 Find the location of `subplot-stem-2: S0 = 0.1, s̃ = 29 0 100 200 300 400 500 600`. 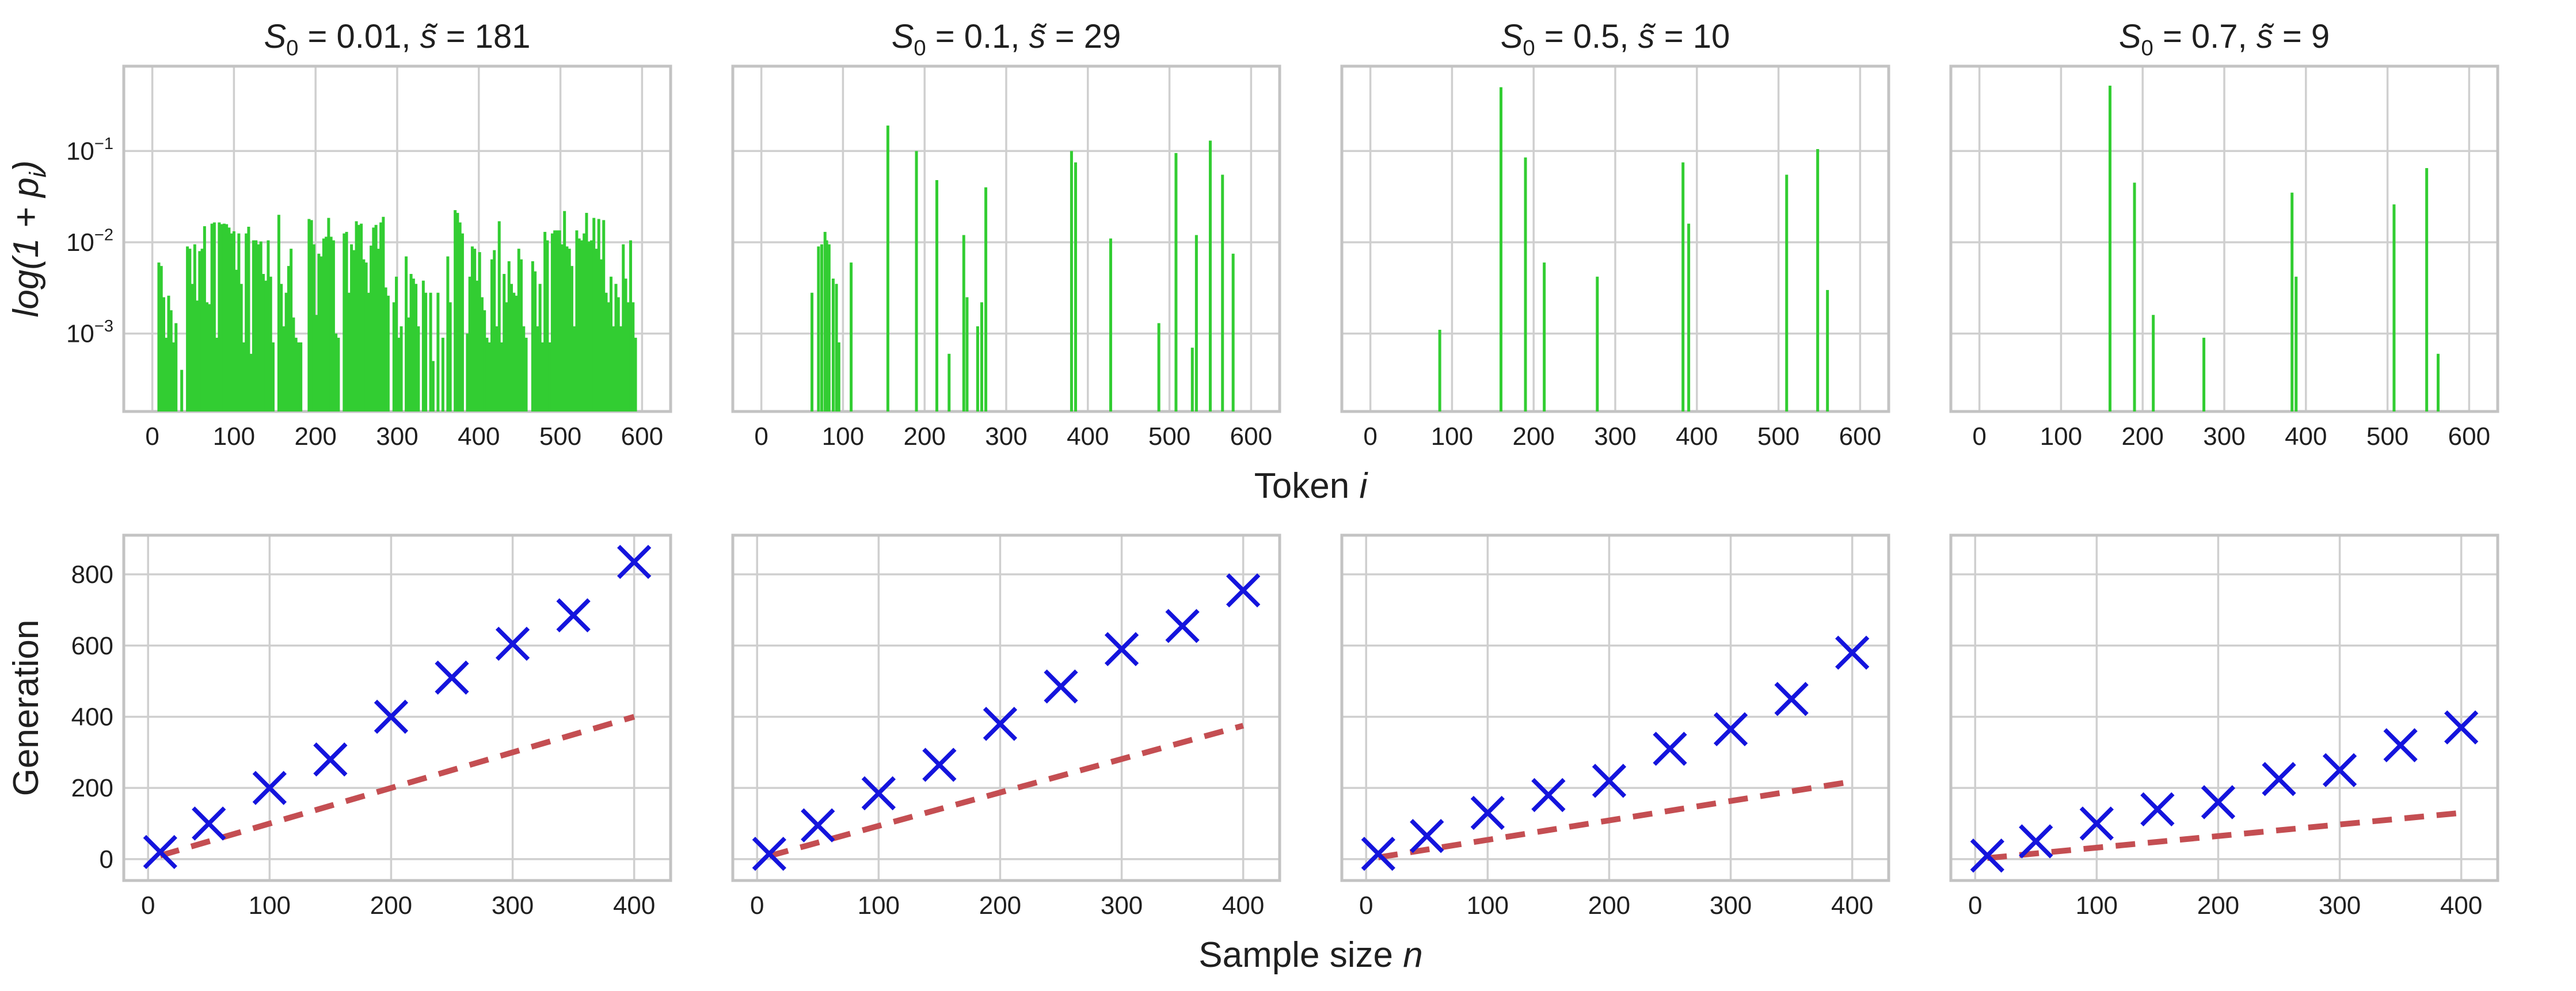

subplot-stem-2: S0 = 0.1, s̃ = 29 0 100 200 300 400 500 600 is located at coordinates (1006, 235).